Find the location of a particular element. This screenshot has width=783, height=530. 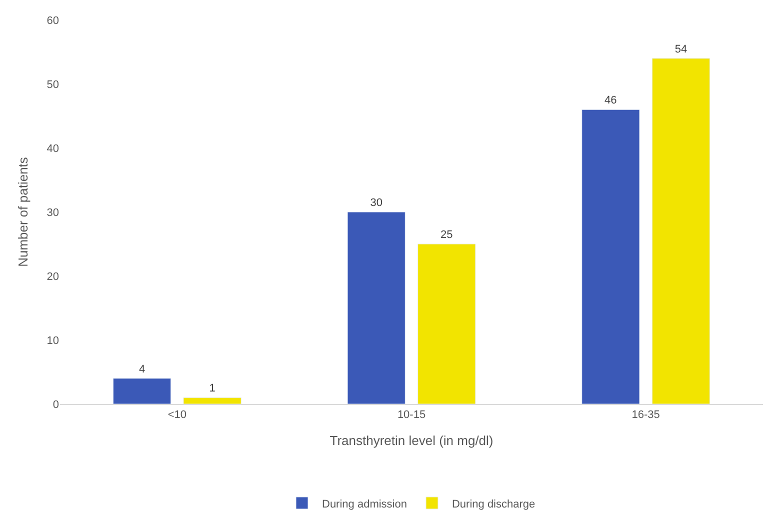

data-label: 54 is located at coordinates (681, 49).